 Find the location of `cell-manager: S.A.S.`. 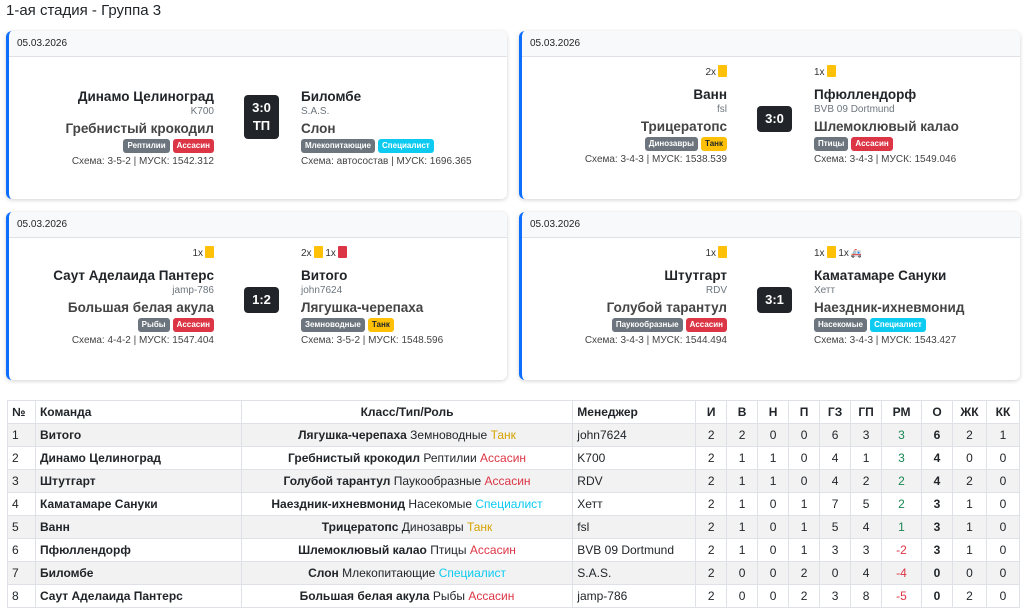

cell-manager: S.A.S. is located at coordinates (634, 573).